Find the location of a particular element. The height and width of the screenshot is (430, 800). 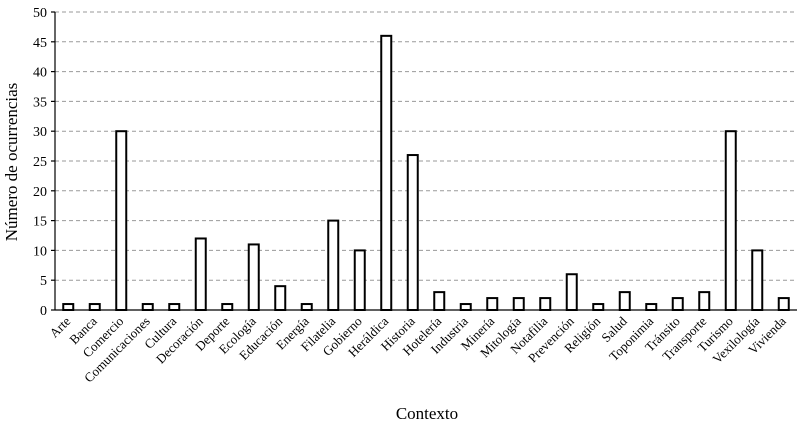

bar-turismo is located at coordinates (730, 220).